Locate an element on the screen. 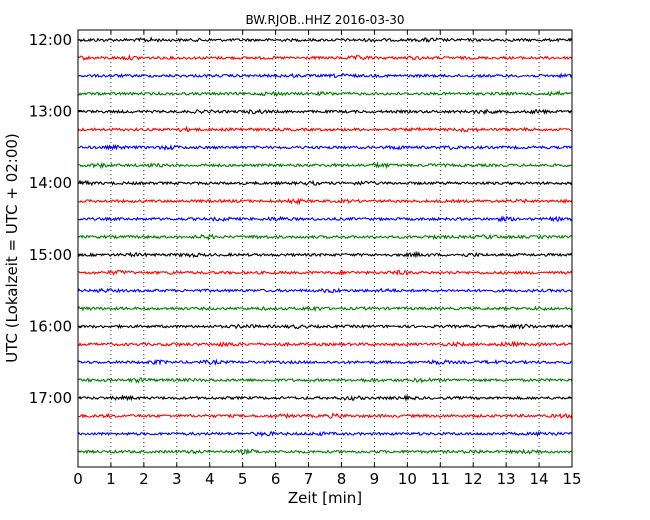 The height and width of the screenshot is (520, 650). x-tick-label: 10 is located at coordinates (407, 479).